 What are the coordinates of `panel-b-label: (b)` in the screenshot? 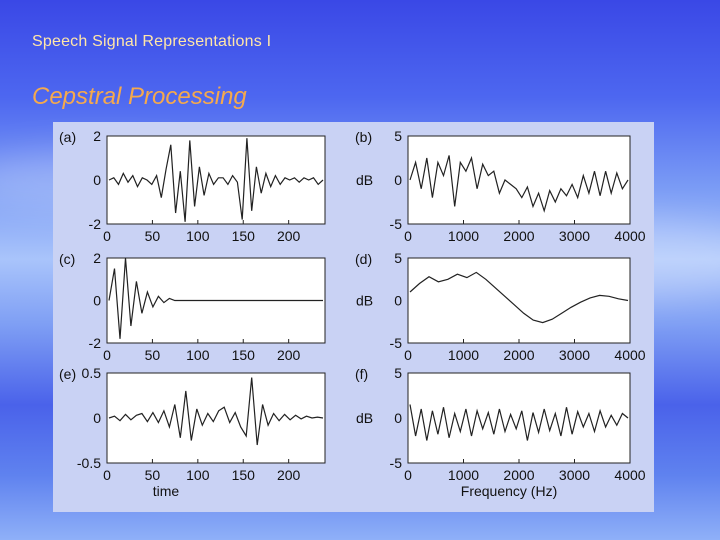 It's located at (363, 137).